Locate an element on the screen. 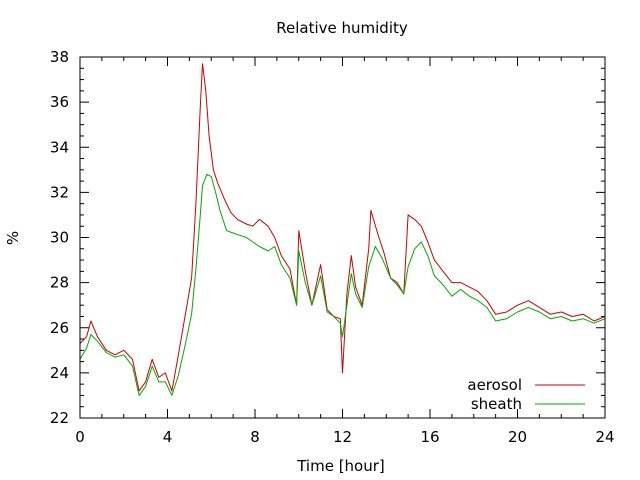 Image resolution: width=640 pixels, height=480 pixels. x-tick-label: 12 is located at coordinates (342, 437).